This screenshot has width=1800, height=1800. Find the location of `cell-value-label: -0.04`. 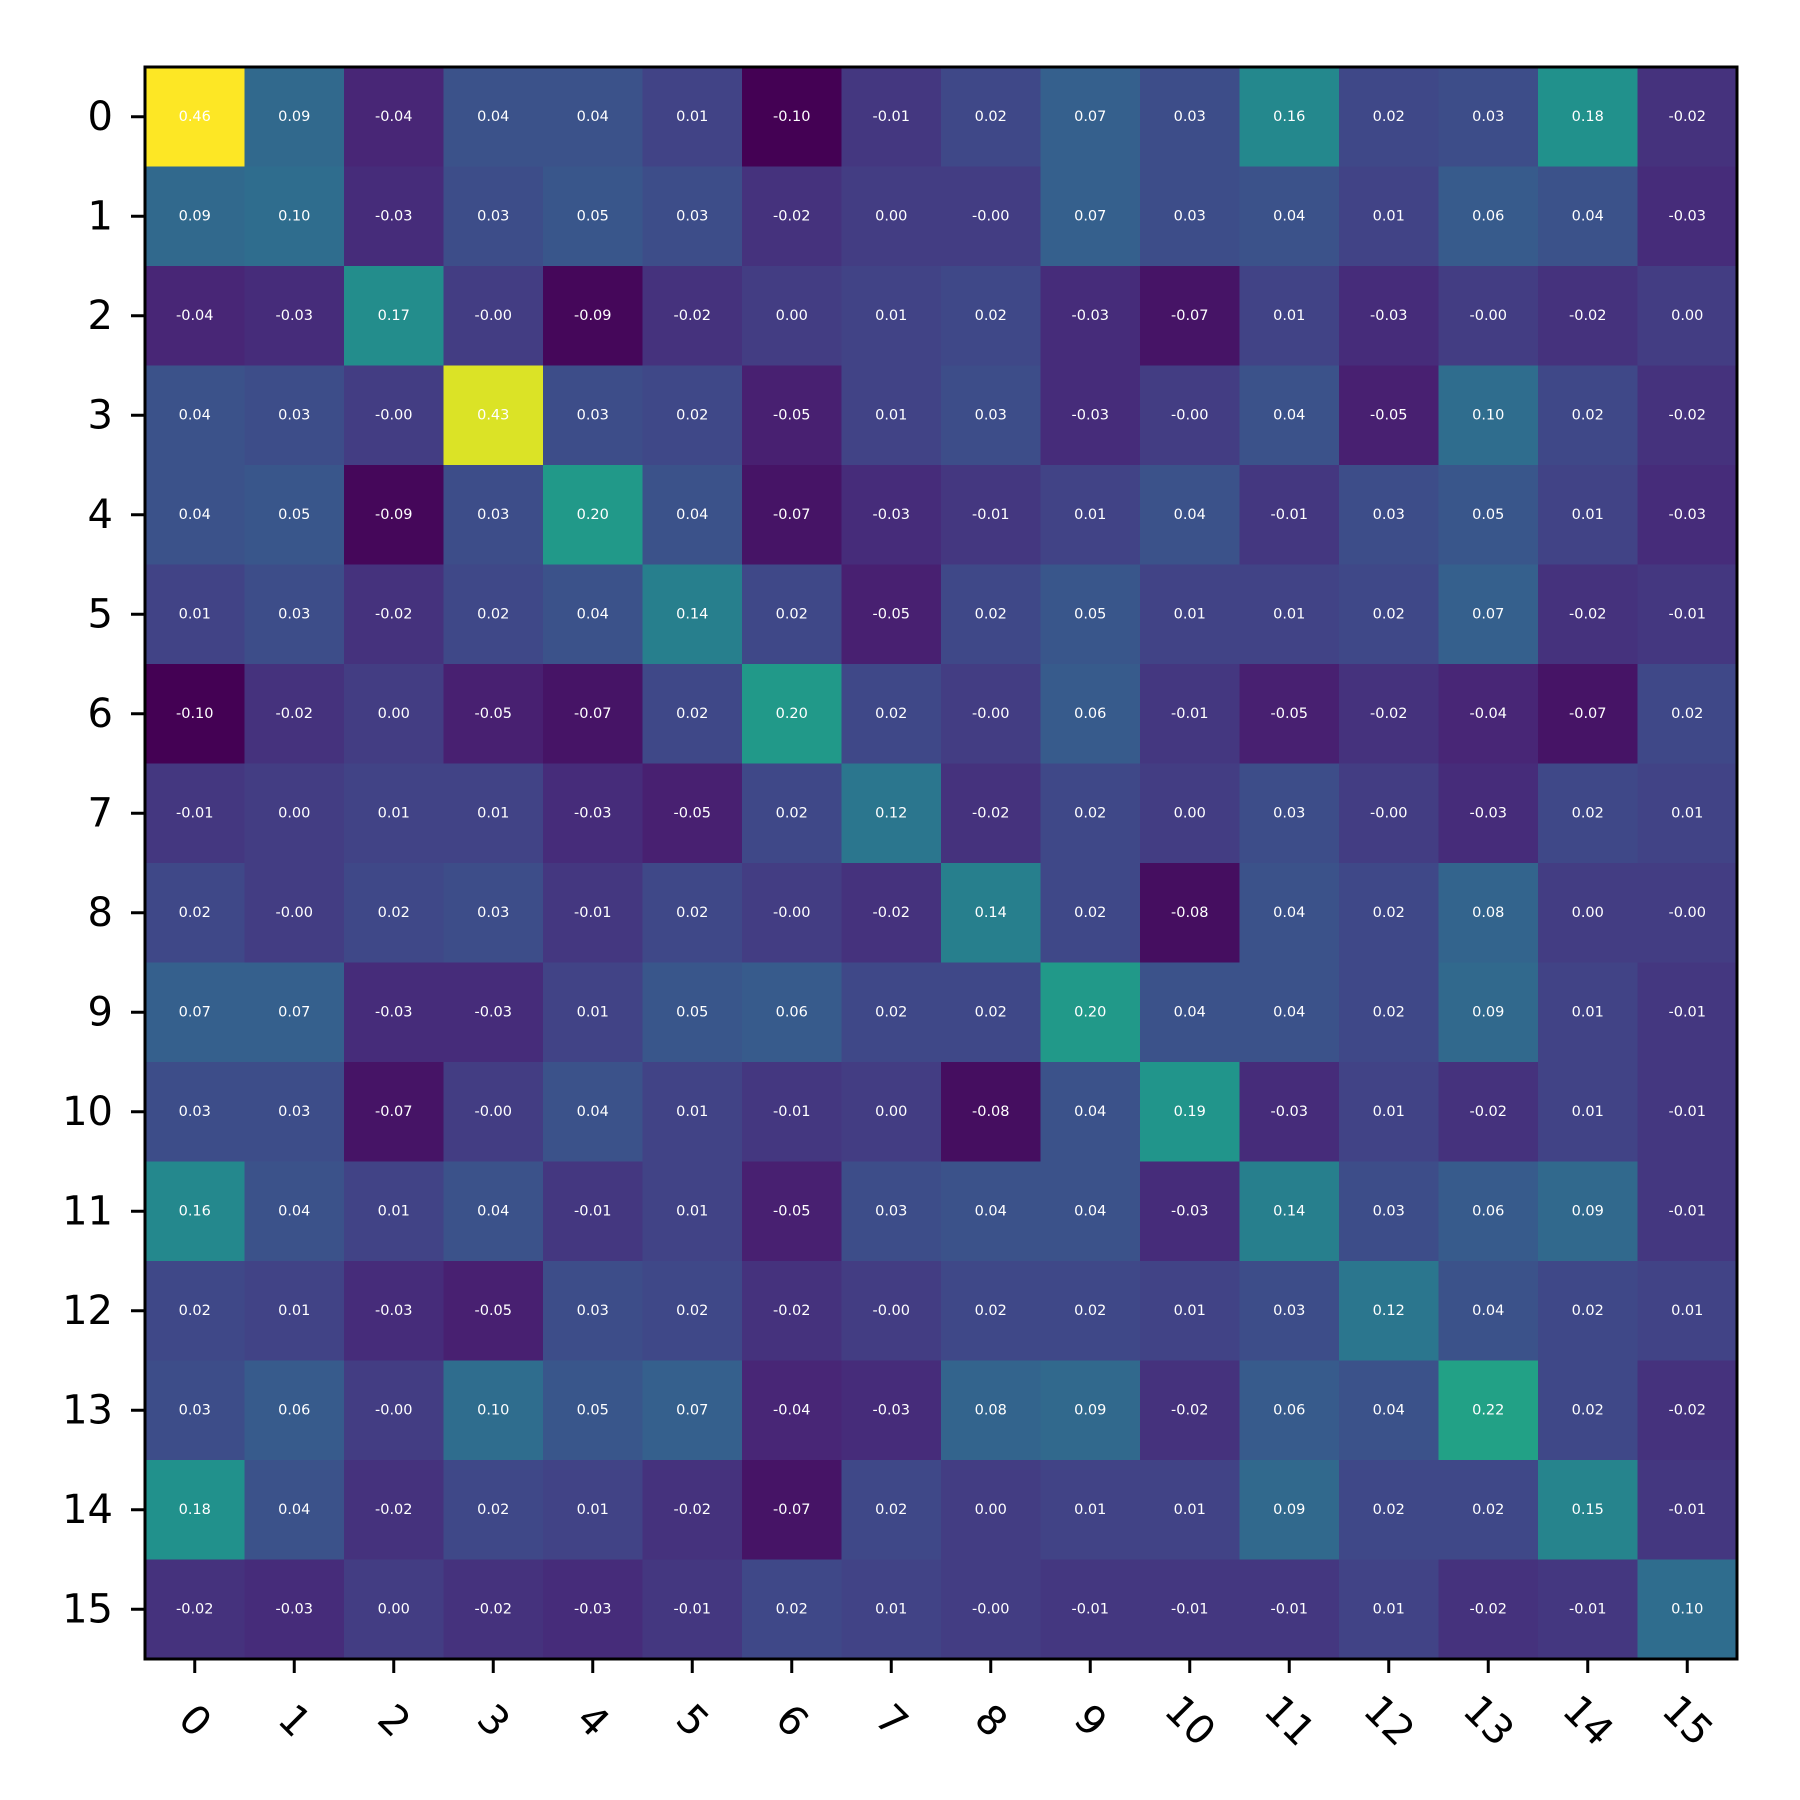

cell-value-label: -0.04 is located at coordinates (792, 1410).